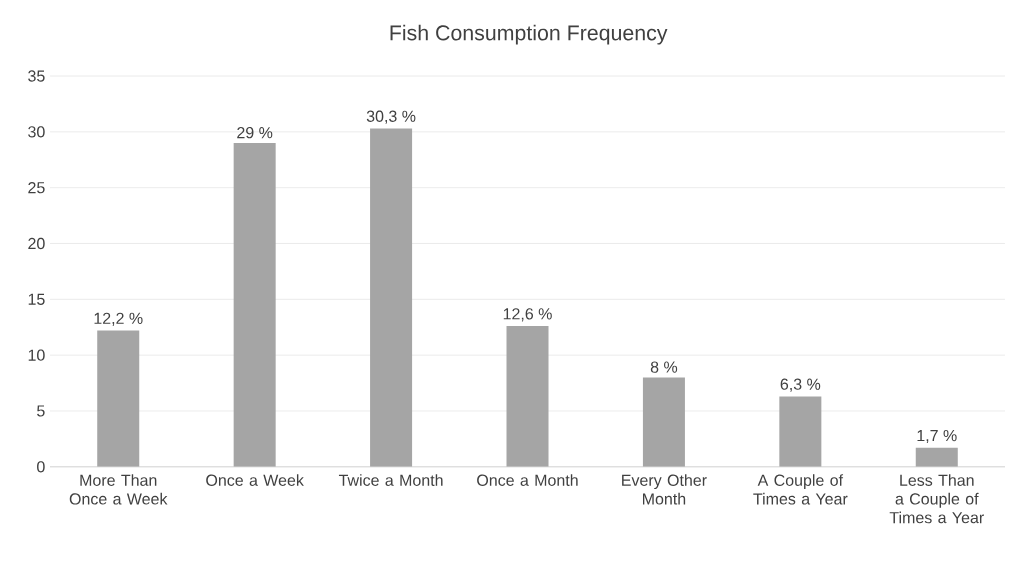 This screenshot has height=579, width=1027. I want to click on y-tick-label: 25, so click(36, 188).